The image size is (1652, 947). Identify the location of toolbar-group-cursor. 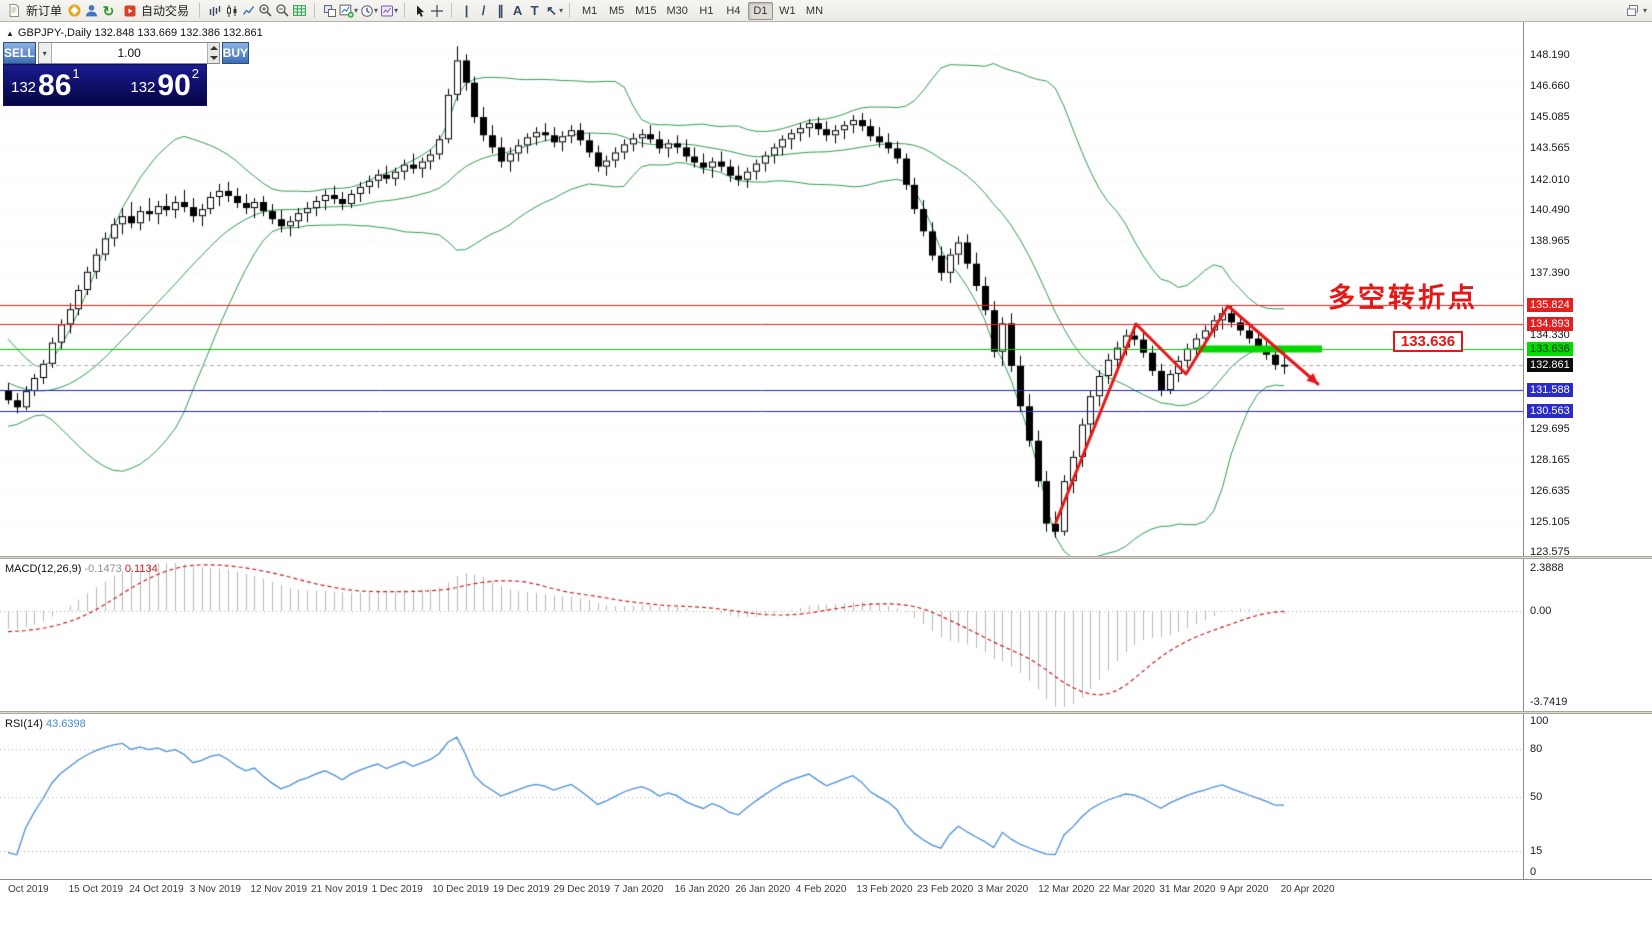
(428, 11).